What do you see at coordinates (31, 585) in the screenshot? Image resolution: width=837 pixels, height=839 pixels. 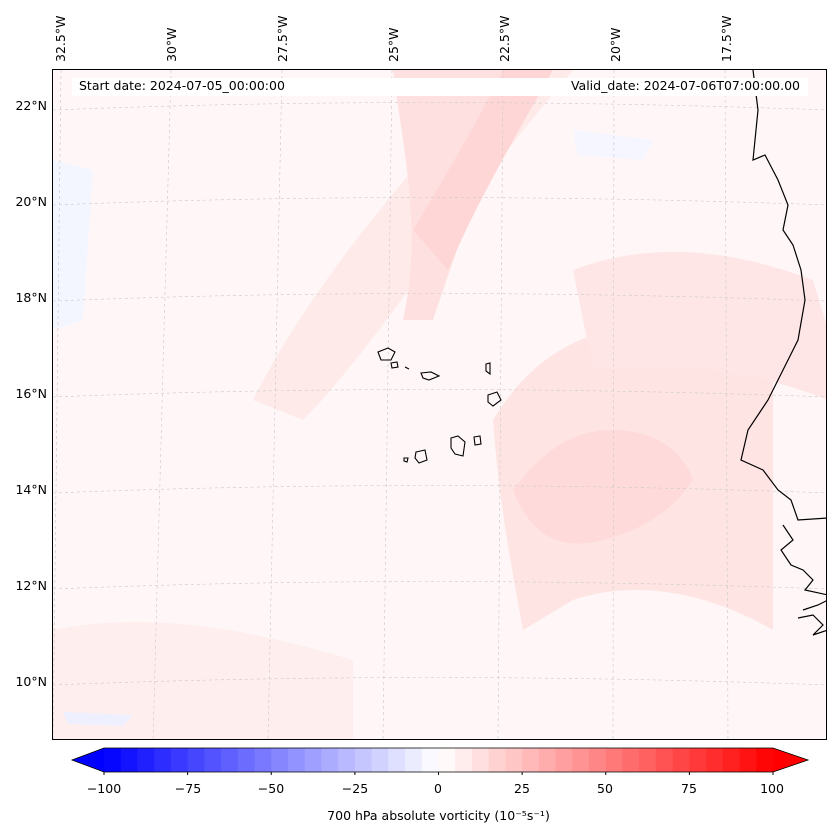 I see `lat-label-12n: 12°N` at bounding box center [31, 585].